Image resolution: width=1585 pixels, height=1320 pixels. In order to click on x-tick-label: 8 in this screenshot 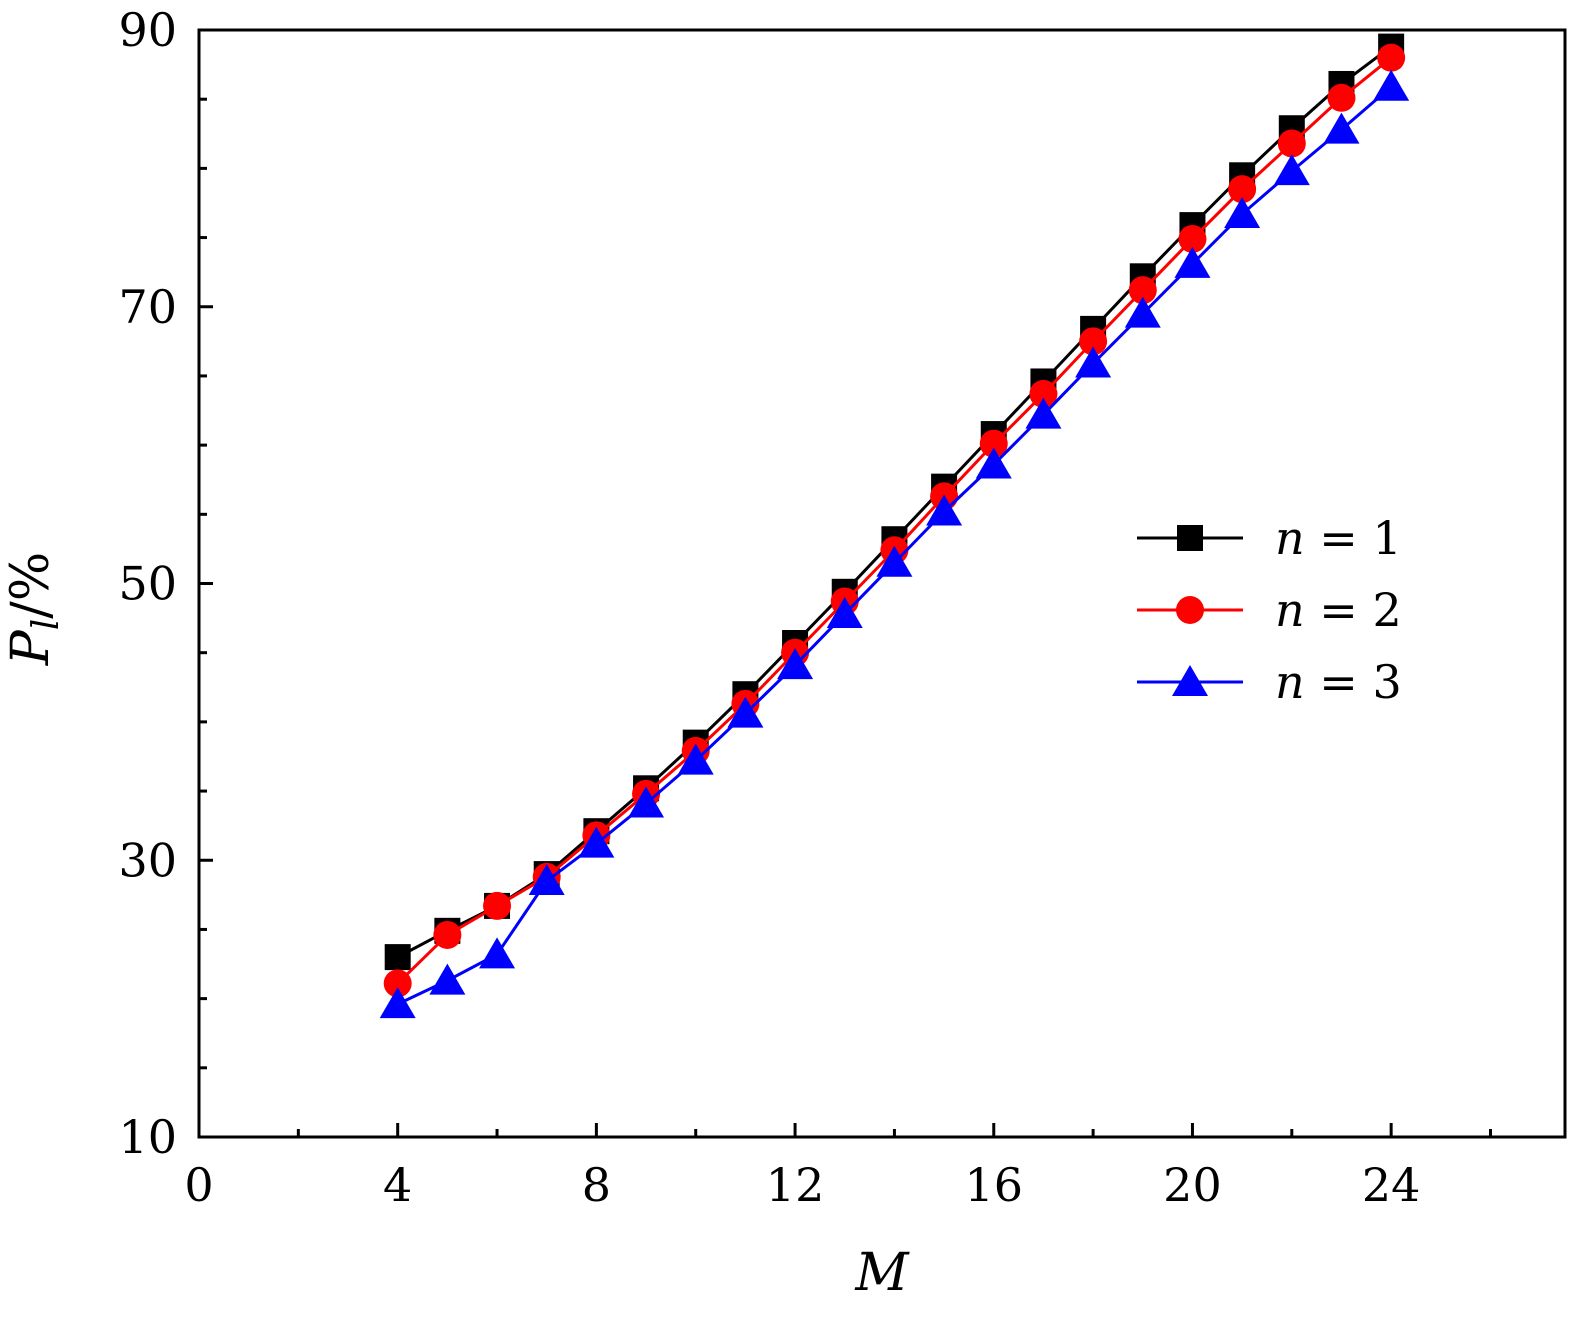, I will do `click(596, 1185)`.